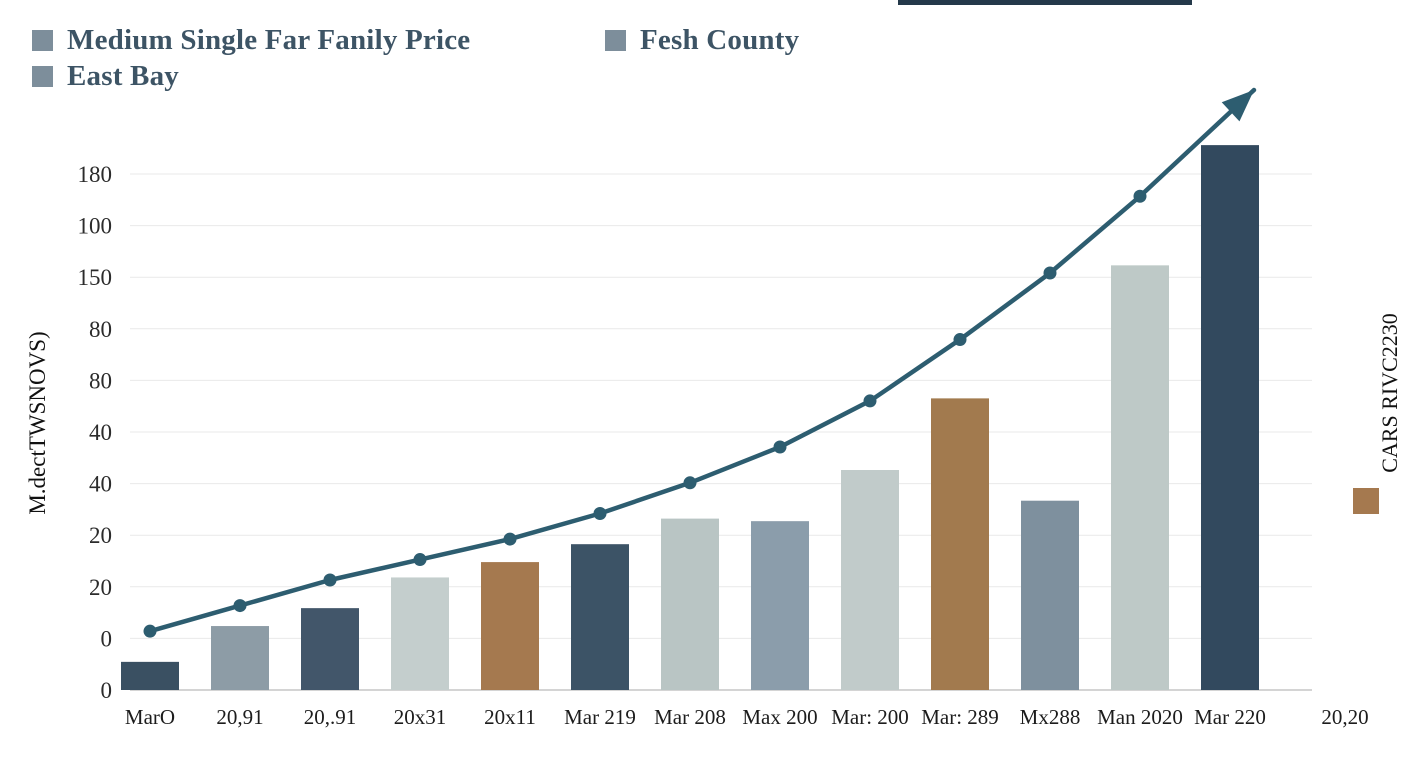  Describe the element at coordinates (779, 717) in the screenshot. I see `x-tick-label: Max 200` at that location.